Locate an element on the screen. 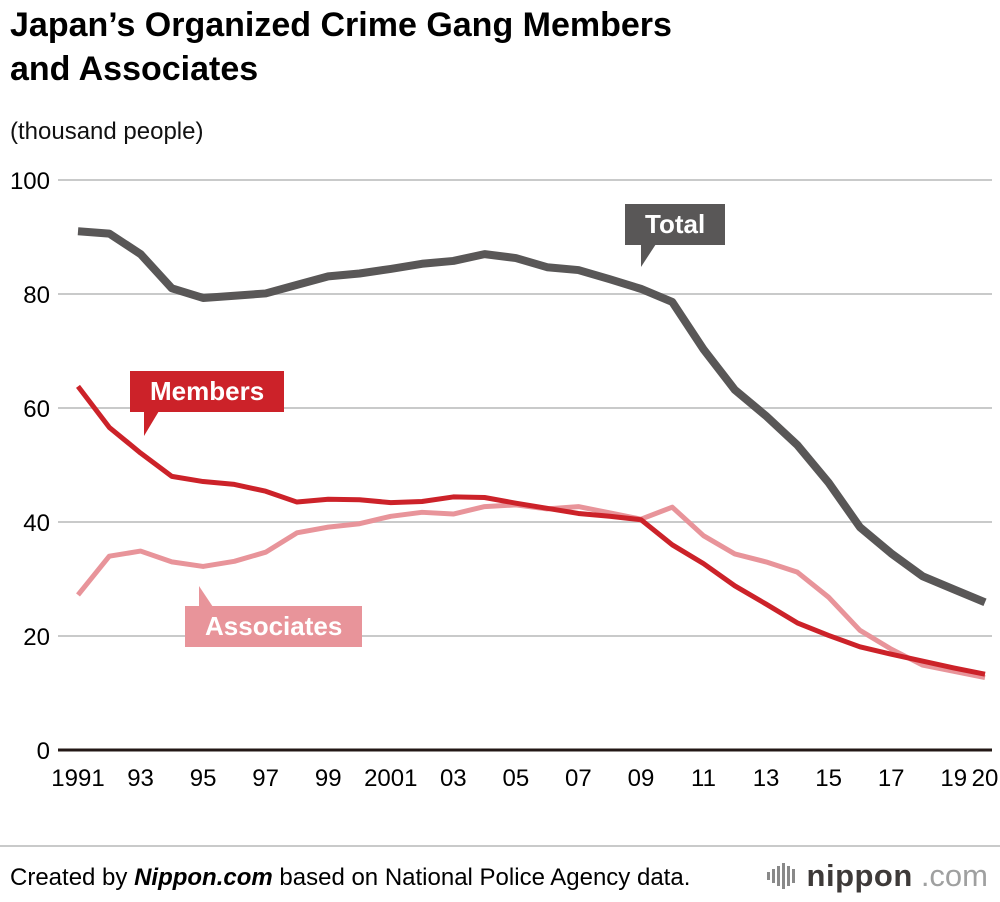 This screenshot has width=1000, height=902. x-tick-label-2001: 2001 is located at coordinates (390, 778).